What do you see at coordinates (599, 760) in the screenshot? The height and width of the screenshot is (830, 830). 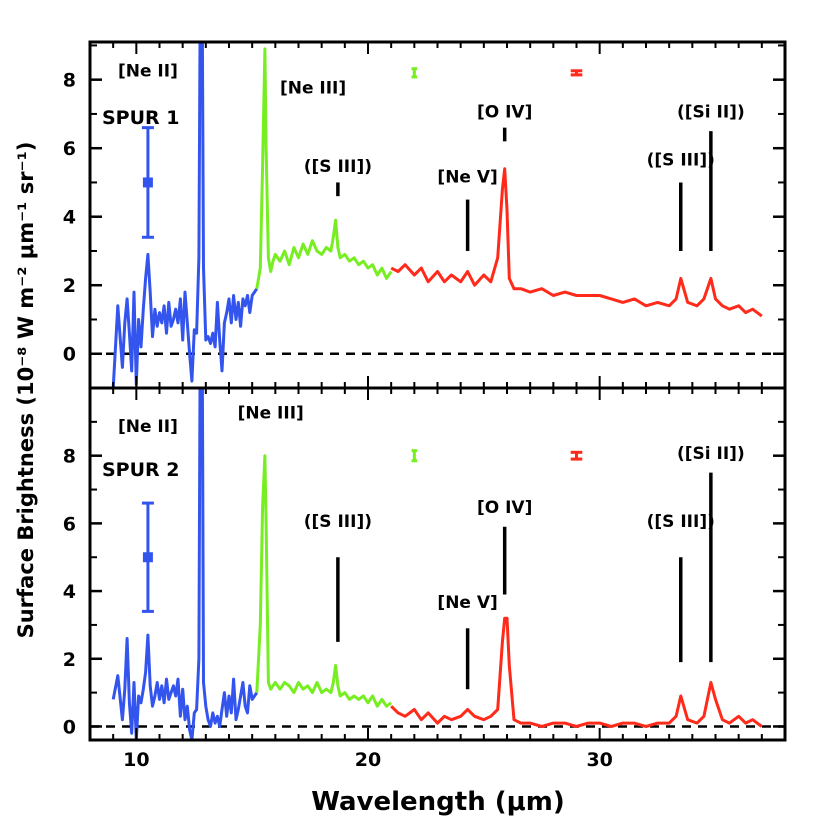 I see `x-tick-label: 30` at bounding box center [599, 760].